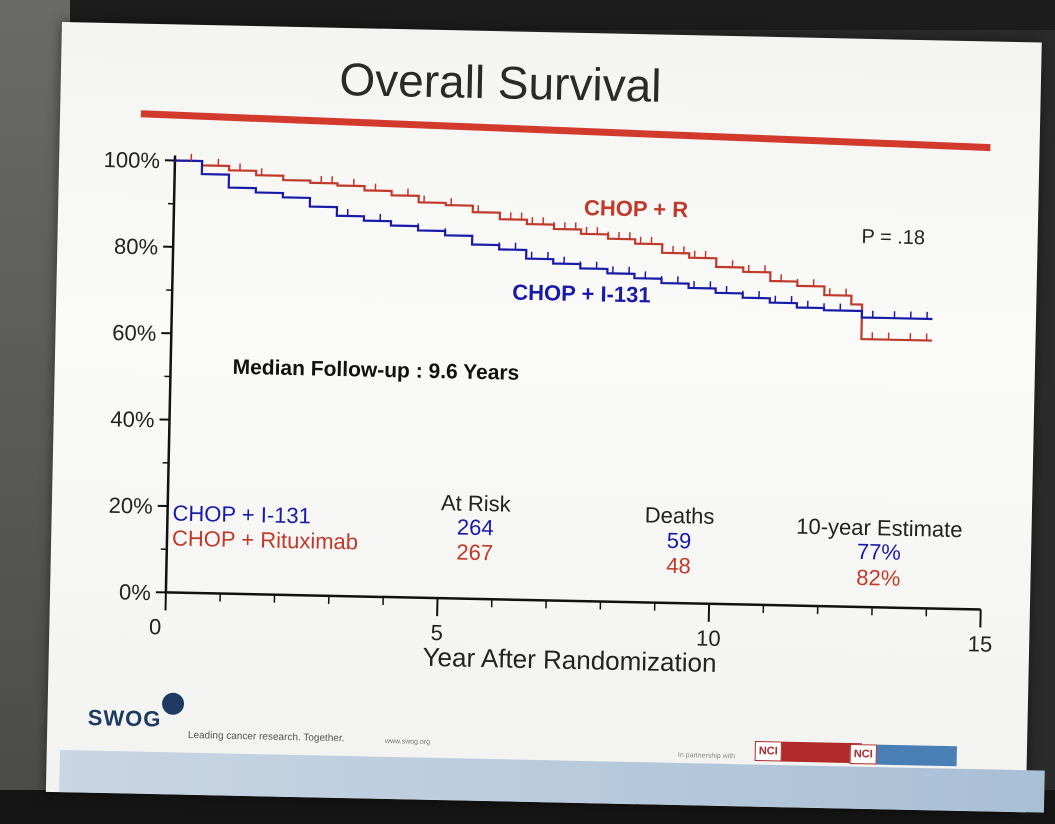 The width and height of the screenshot is (1055, 824). Describe the element at coordinates (879, 552) in the screenshot. I see `row-i131-estimate: 77%` at that location.